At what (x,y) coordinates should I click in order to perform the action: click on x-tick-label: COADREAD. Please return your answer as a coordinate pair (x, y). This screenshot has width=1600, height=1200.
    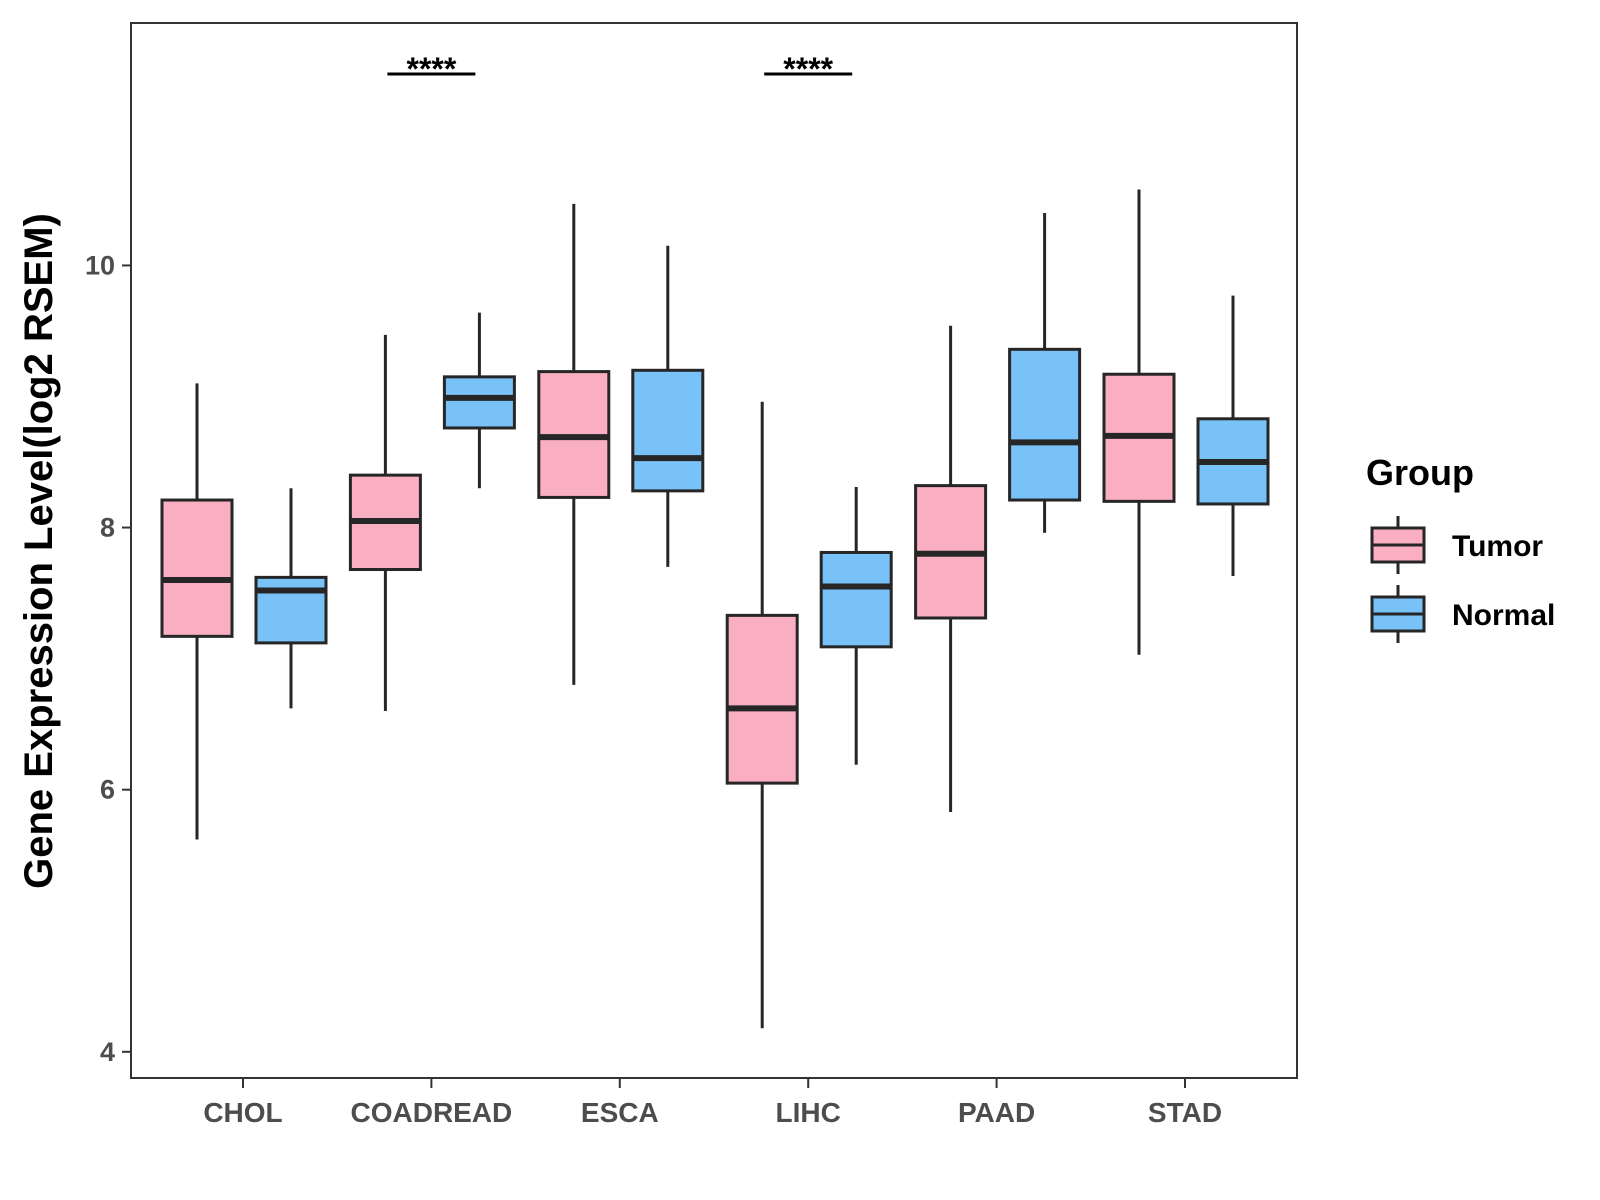
    Looking at the image, I should click on (432, 1112).